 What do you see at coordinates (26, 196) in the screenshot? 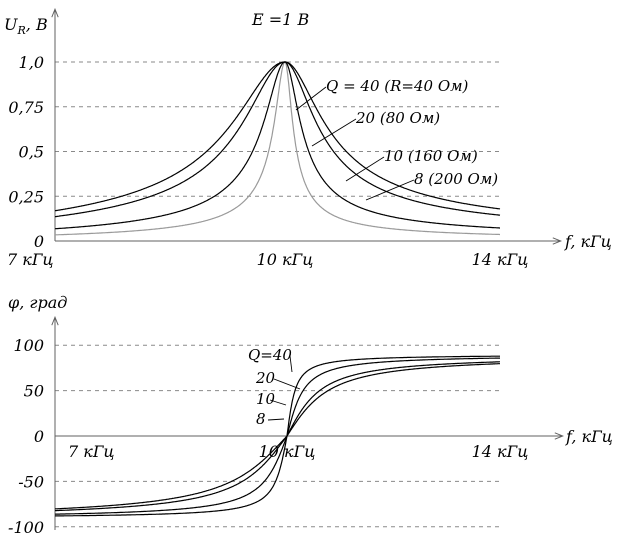
I see `amplitude-y-tick-label: 0,25` at bounding box center [26, 196].